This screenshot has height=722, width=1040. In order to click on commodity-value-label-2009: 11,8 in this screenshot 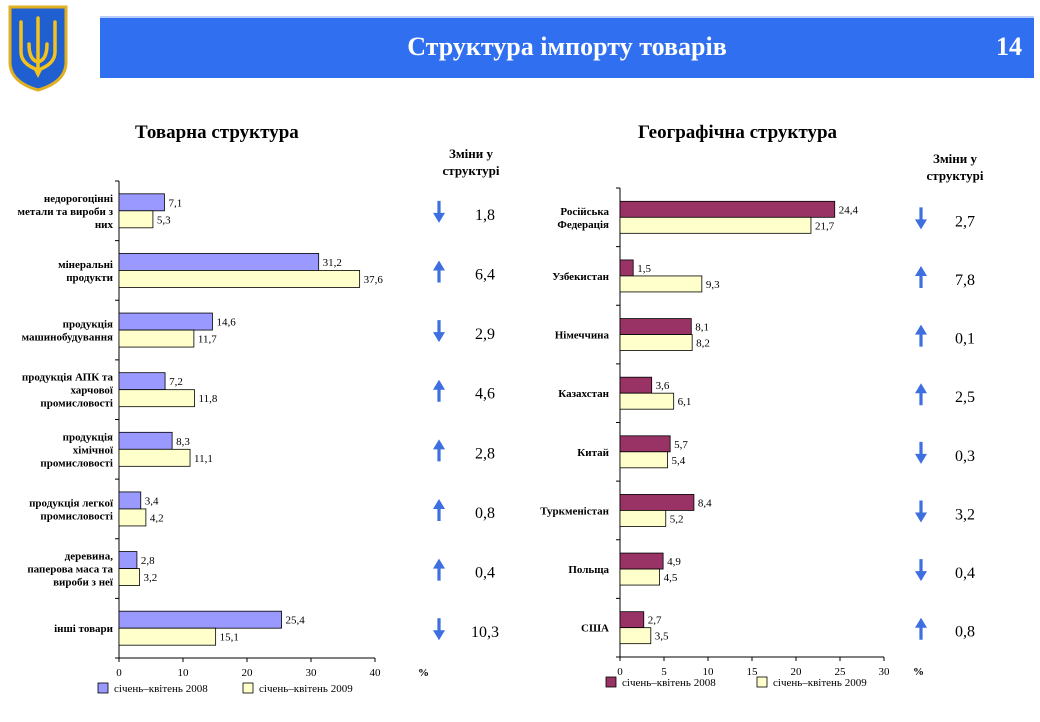, I will do `click(208, 399)`.